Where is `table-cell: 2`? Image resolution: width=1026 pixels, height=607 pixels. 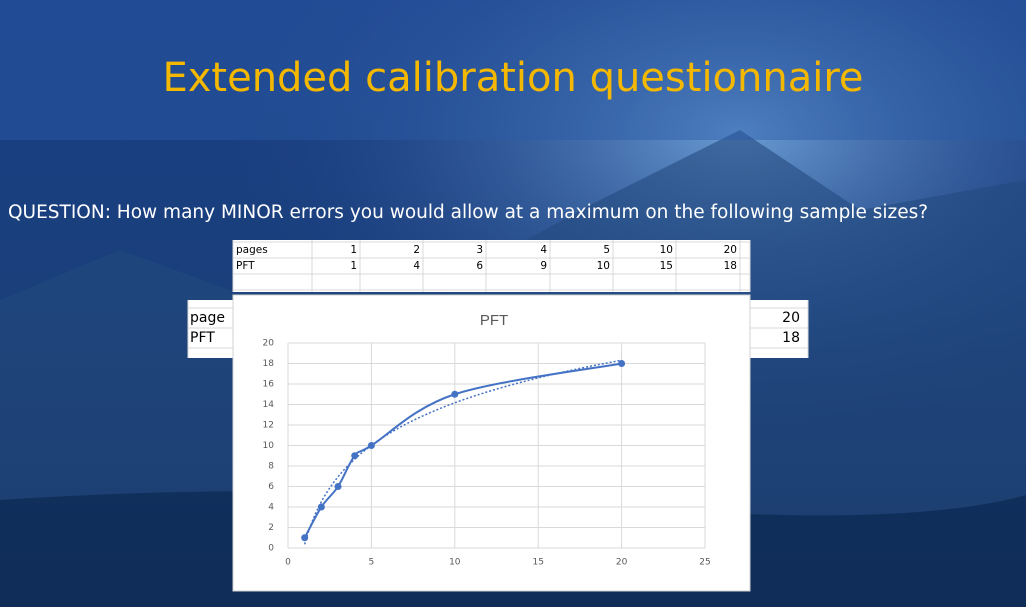 table-cell: 2 is located at coordinates (416, 250).